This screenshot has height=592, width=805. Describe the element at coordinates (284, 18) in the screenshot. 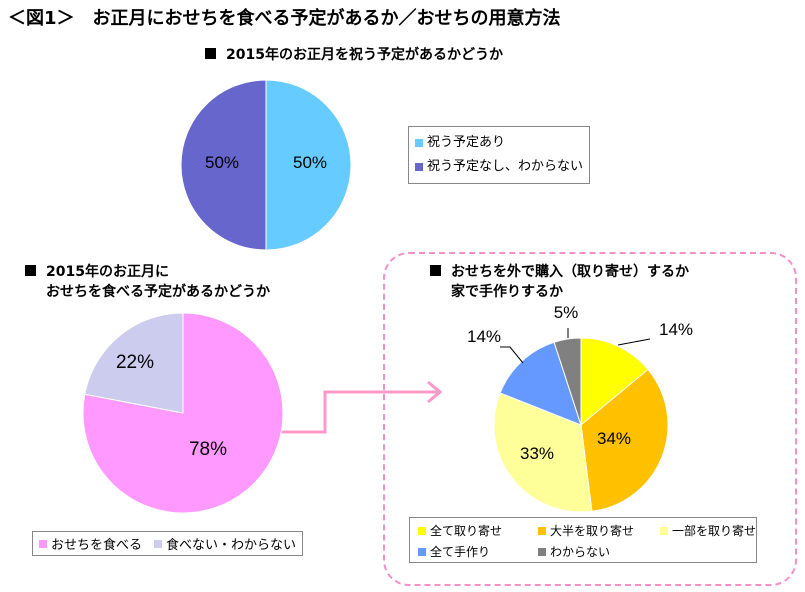

I see `figure-title: ＜図1＞ お正月におせちを食べる予定があるか／おせちの用意方法` at that location.